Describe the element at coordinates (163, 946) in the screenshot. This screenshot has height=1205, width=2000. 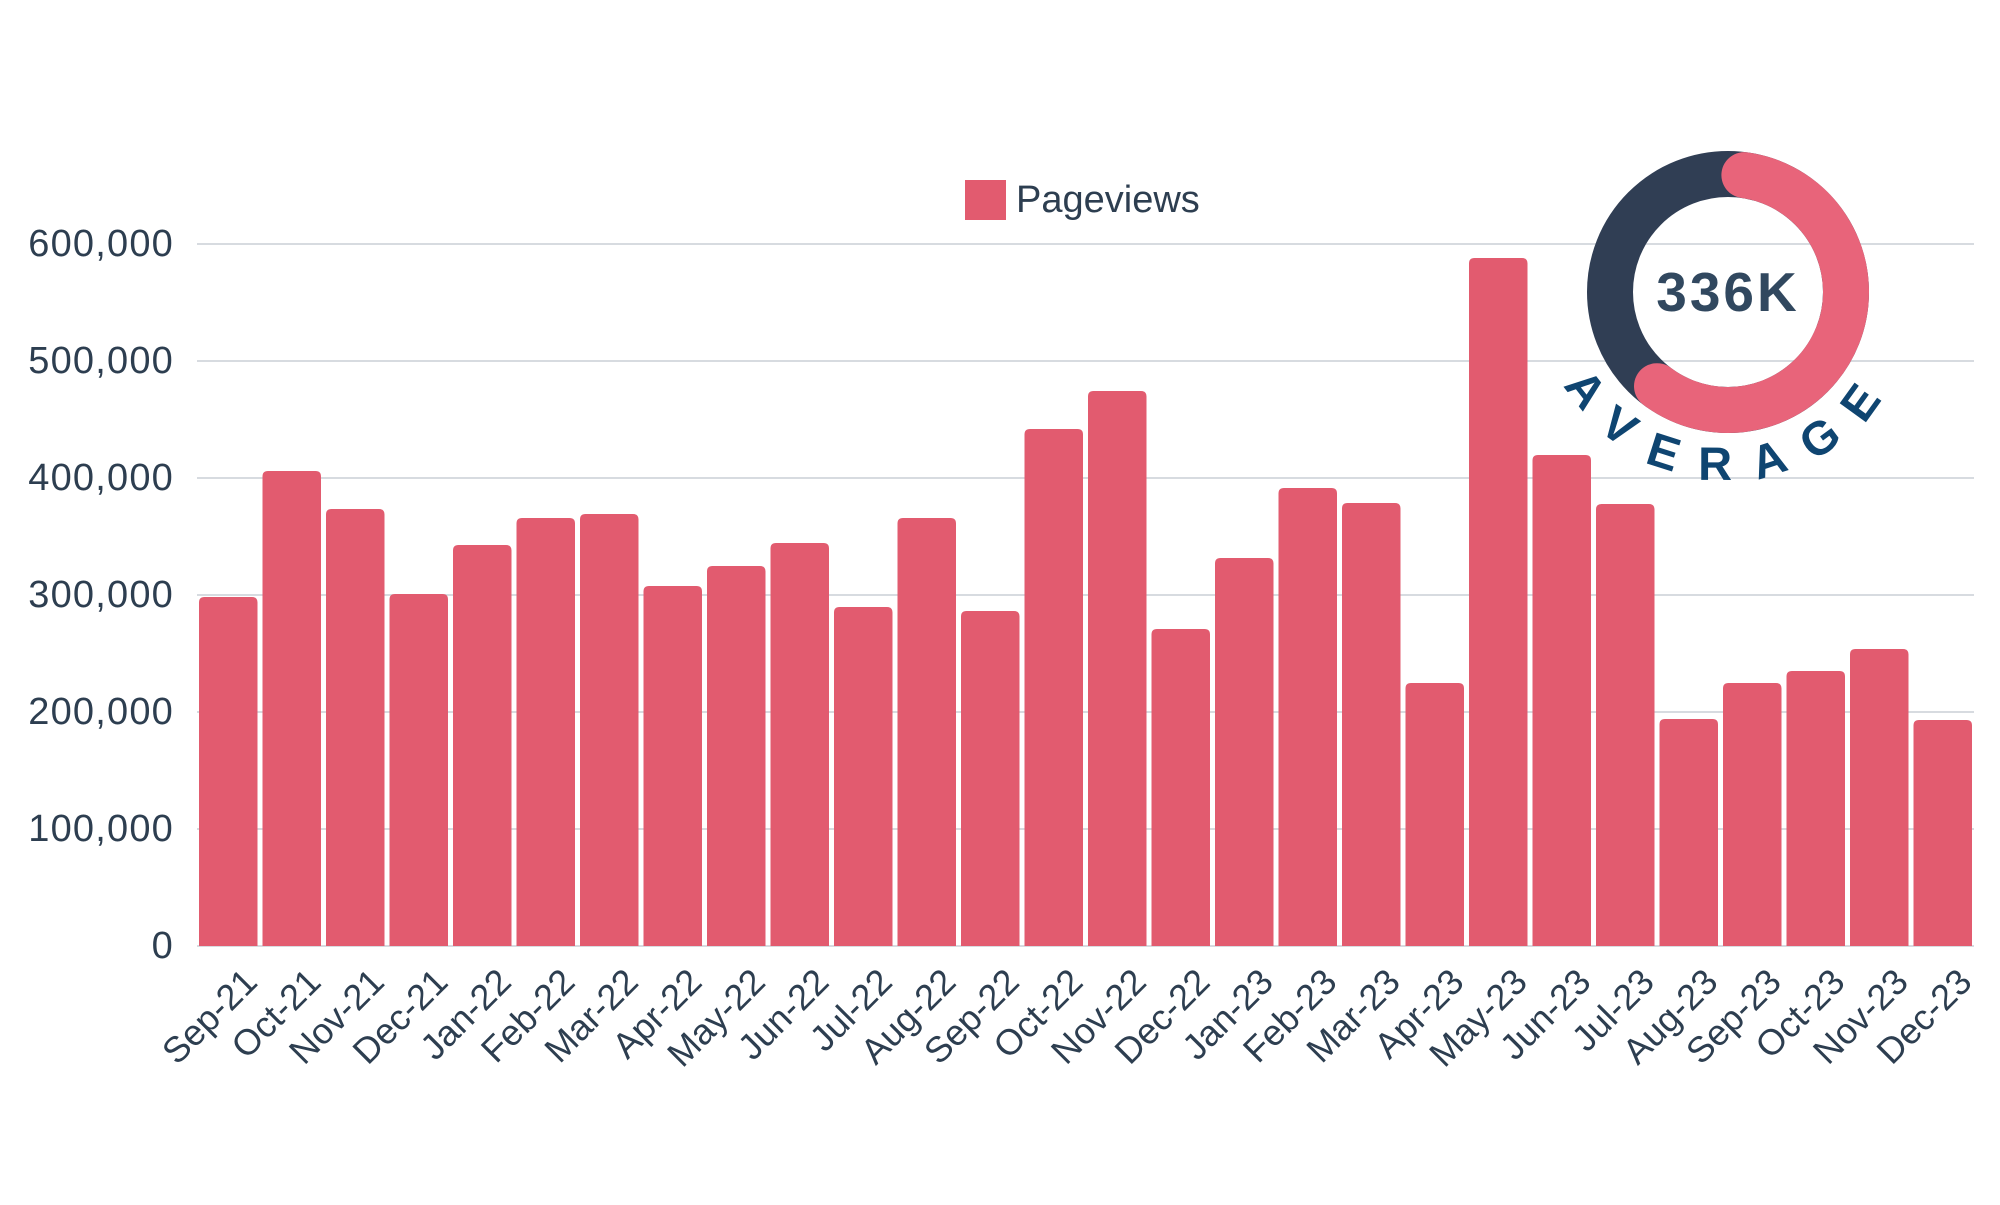
I see `svg-text: 0` at that location.